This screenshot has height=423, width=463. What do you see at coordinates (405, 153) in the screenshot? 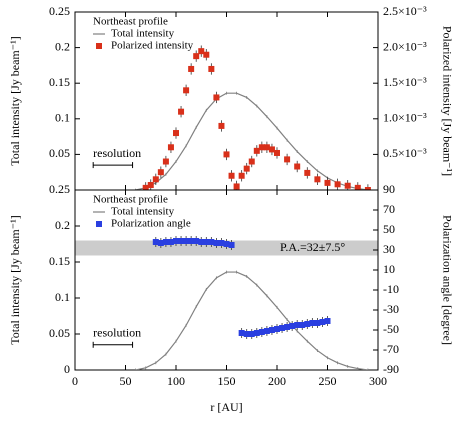
I see `y2-tick-label: 0.5×10⁻³` at bounding box center [405, 153].